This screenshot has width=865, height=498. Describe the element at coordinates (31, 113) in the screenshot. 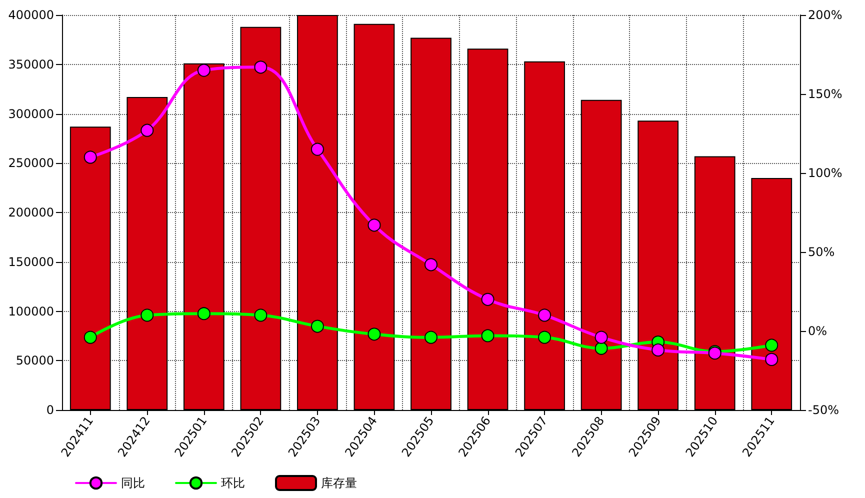

I see `y-tick-label: 300000` at that location.